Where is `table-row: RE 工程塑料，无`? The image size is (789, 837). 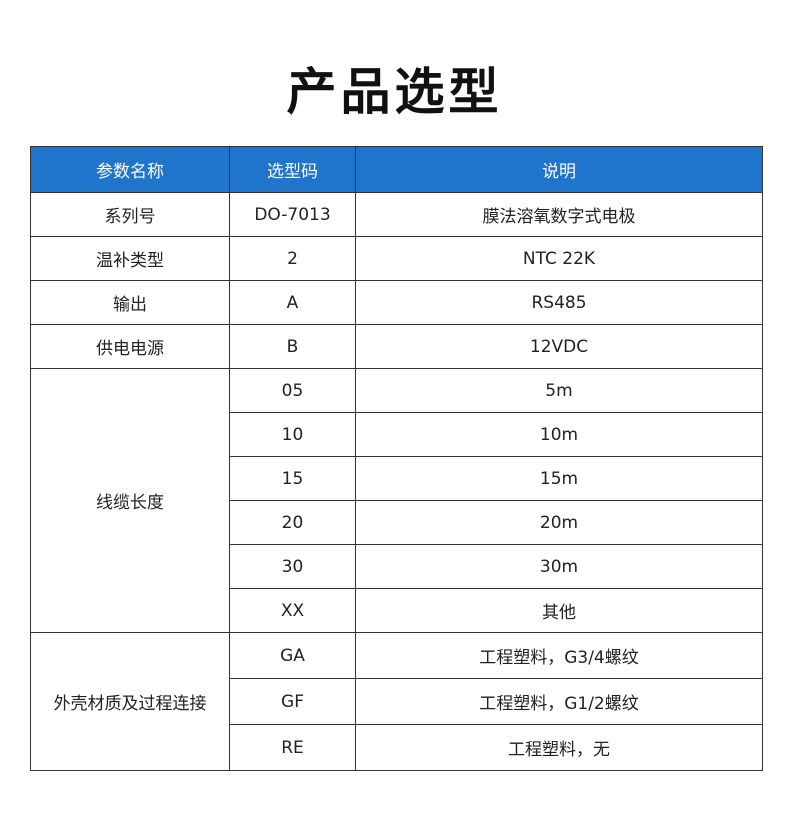
table-row: RE 工程塑料，无 is located at coordinates (397, 747).